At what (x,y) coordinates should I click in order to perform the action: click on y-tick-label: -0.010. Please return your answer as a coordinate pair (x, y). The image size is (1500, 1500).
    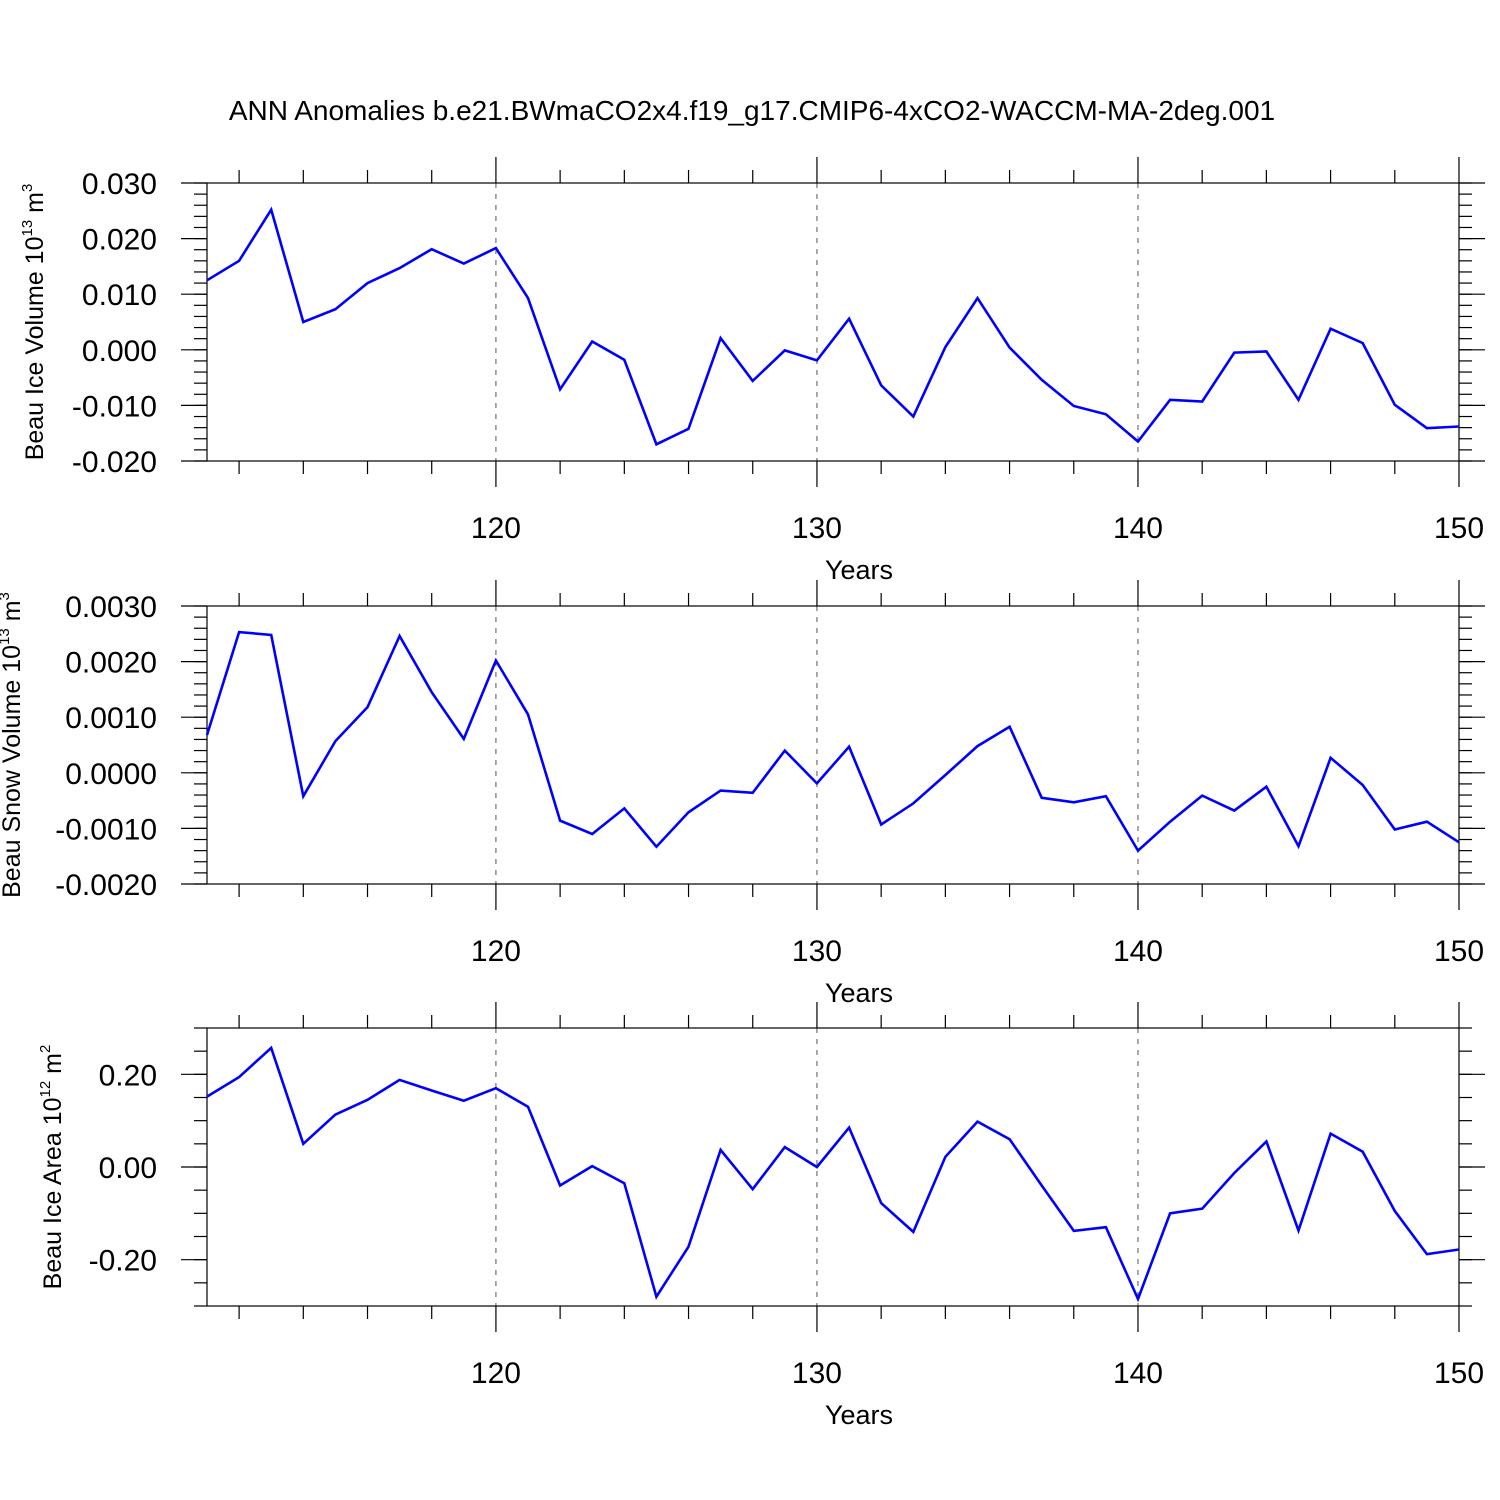
    Looking at the image, I should click on (114, 406).